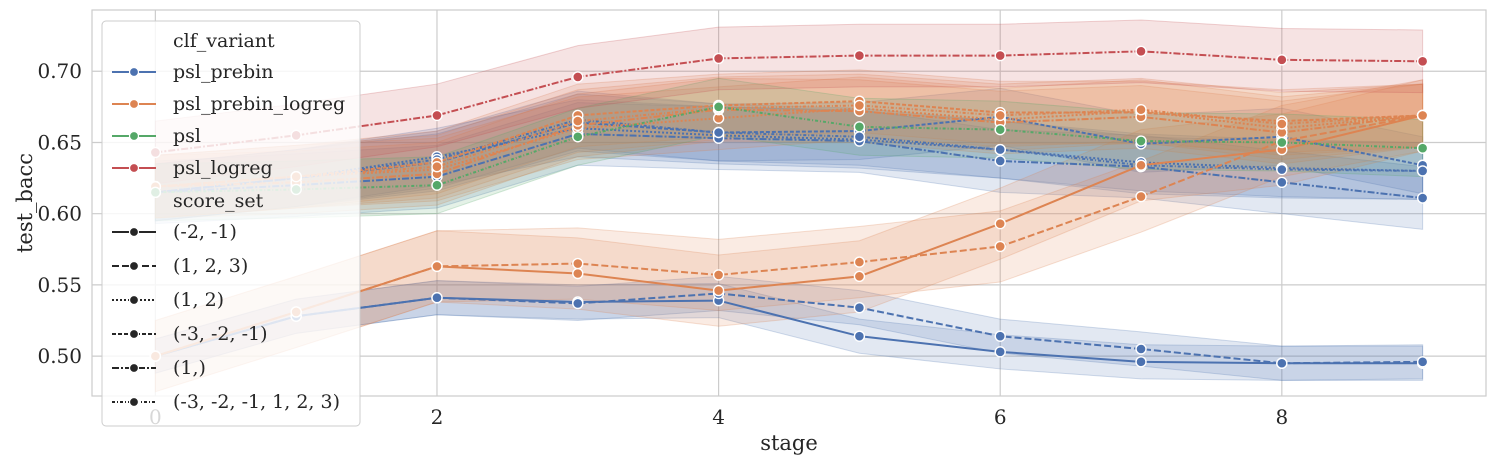 The width and height of the screenshot is (1495, 466). What do you see at coordinates (59, 71) in the screenshot?
I see `y-tick-label: 0.70` at bounding box center [59, 71].